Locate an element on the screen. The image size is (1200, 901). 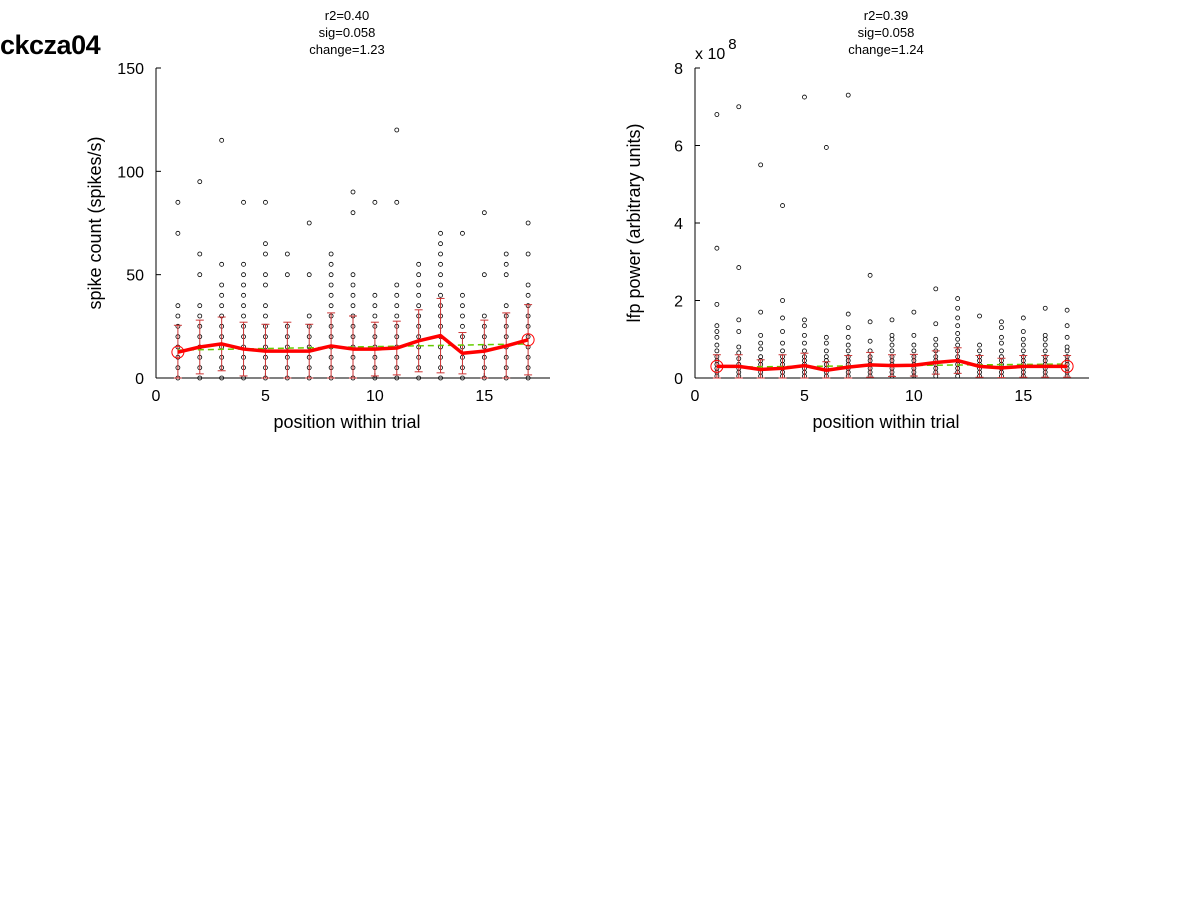
stat-text: r2=0.40 is located at coordinates (347, 15).